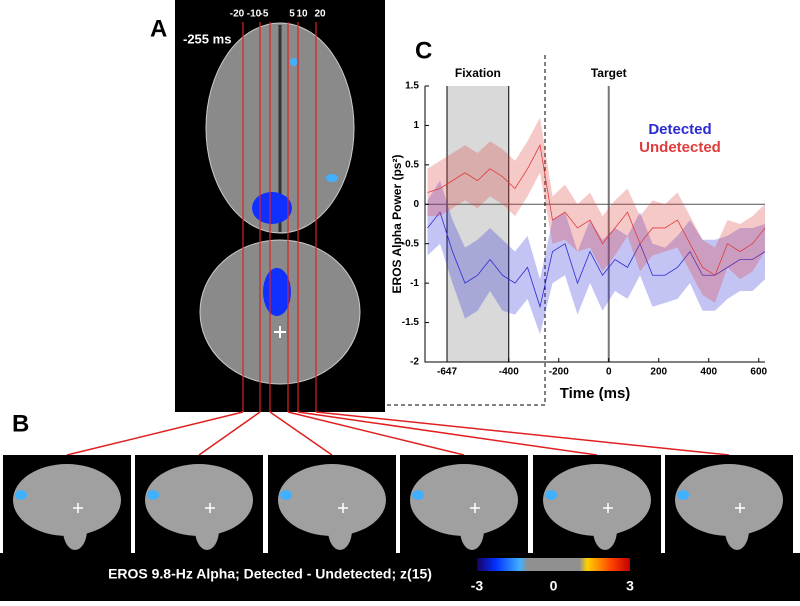 The width and height of the screenshot is (800, 606). I want to click on x-tick-label: 200, so click(658, 372).